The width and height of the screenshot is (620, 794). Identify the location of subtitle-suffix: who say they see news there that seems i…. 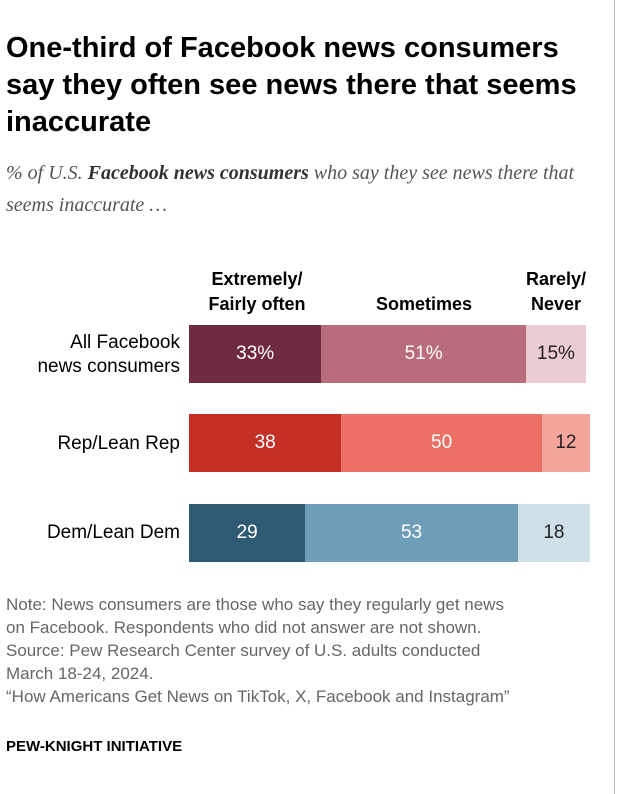
(290, 189).